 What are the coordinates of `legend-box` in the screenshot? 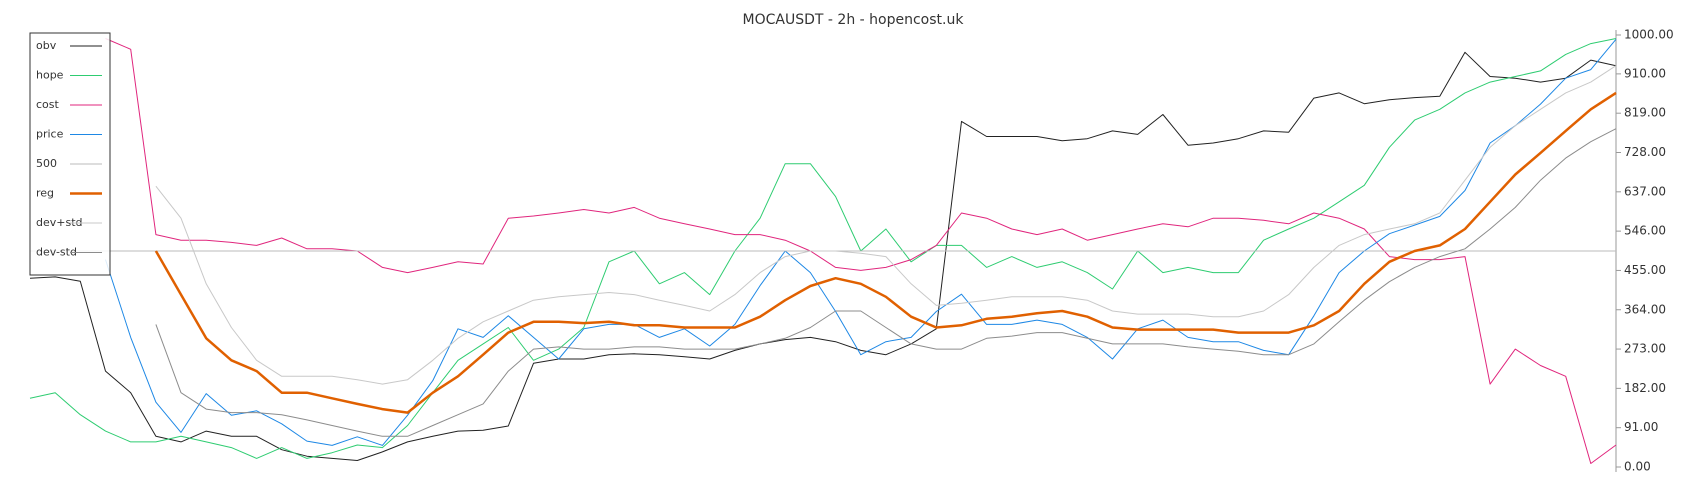 It's located at (70, 154).